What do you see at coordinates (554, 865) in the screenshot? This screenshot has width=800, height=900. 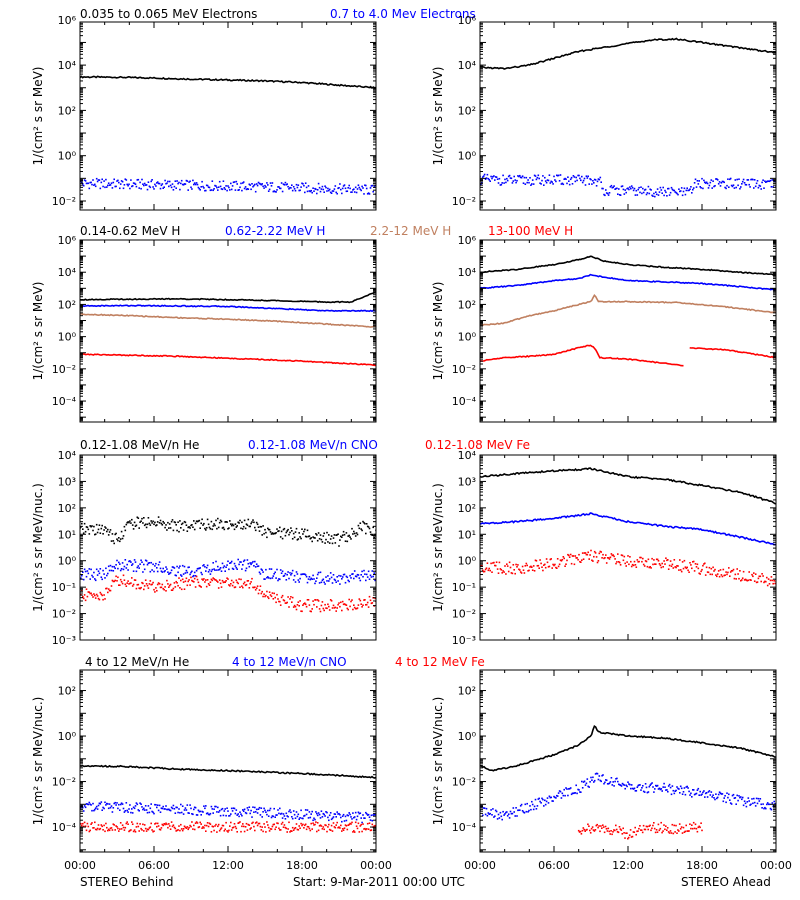 I see `x-tick-label: 06:00` at bounding box center [554, 865].